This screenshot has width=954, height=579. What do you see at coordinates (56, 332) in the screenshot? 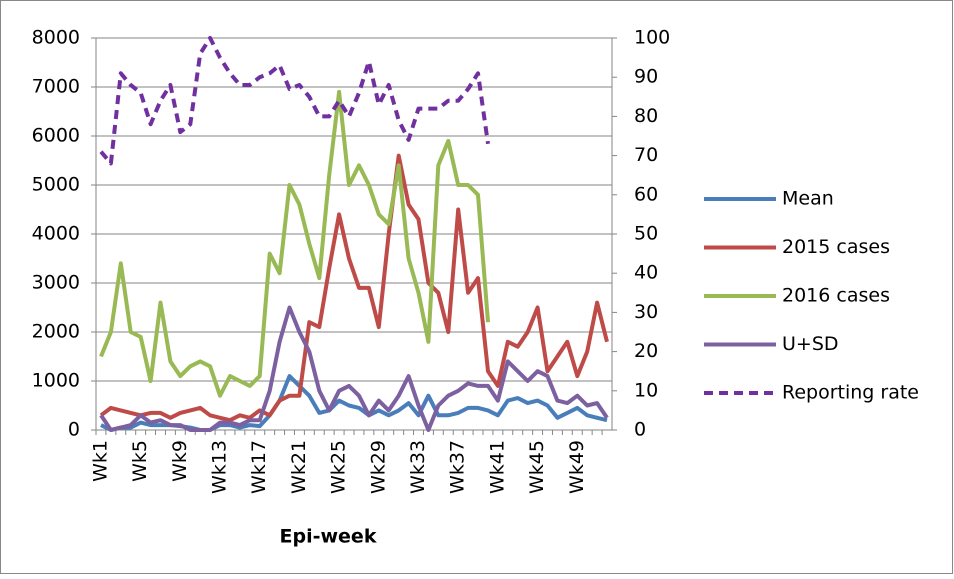
I see `y-tick-label: 2000` at bounding box center [56, 332].